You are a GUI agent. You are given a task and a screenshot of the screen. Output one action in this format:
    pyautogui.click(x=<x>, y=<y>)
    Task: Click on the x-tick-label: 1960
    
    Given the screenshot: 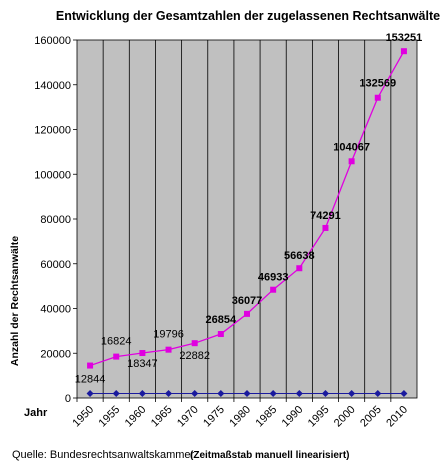 What is the action you would take?
    pyautogui.click(x=136, y=417)
    